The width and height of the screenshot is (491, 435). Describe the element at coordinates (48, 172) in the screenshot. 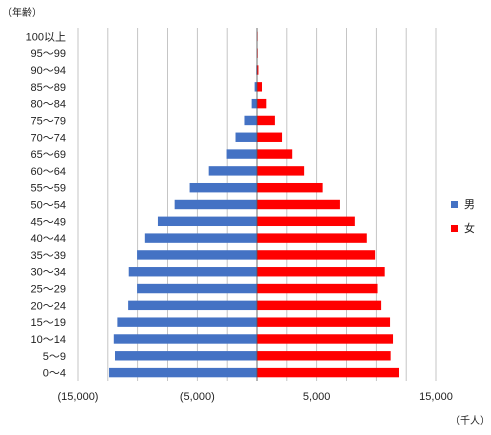

I see `y-tick-label: 60～64` at that location.